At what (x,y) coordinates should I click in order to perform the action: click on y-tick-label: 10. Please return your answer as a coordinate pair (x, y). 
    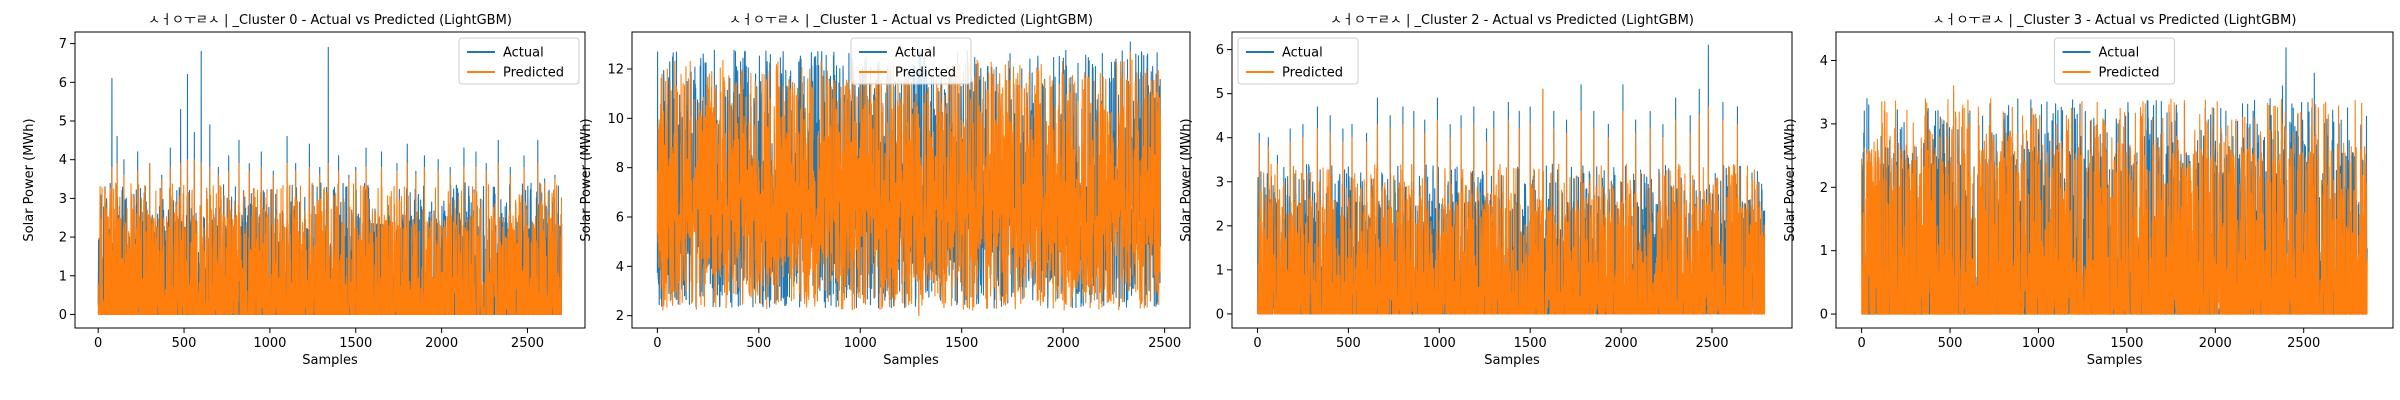
    Looking at the image, I should click on (615, 119).